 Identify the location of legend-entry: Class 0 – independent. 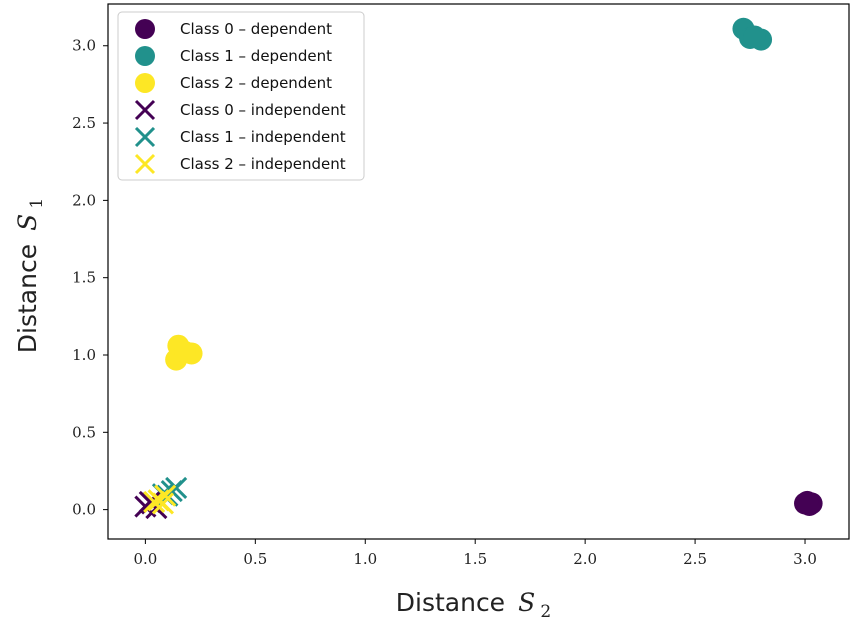
(240, 110).